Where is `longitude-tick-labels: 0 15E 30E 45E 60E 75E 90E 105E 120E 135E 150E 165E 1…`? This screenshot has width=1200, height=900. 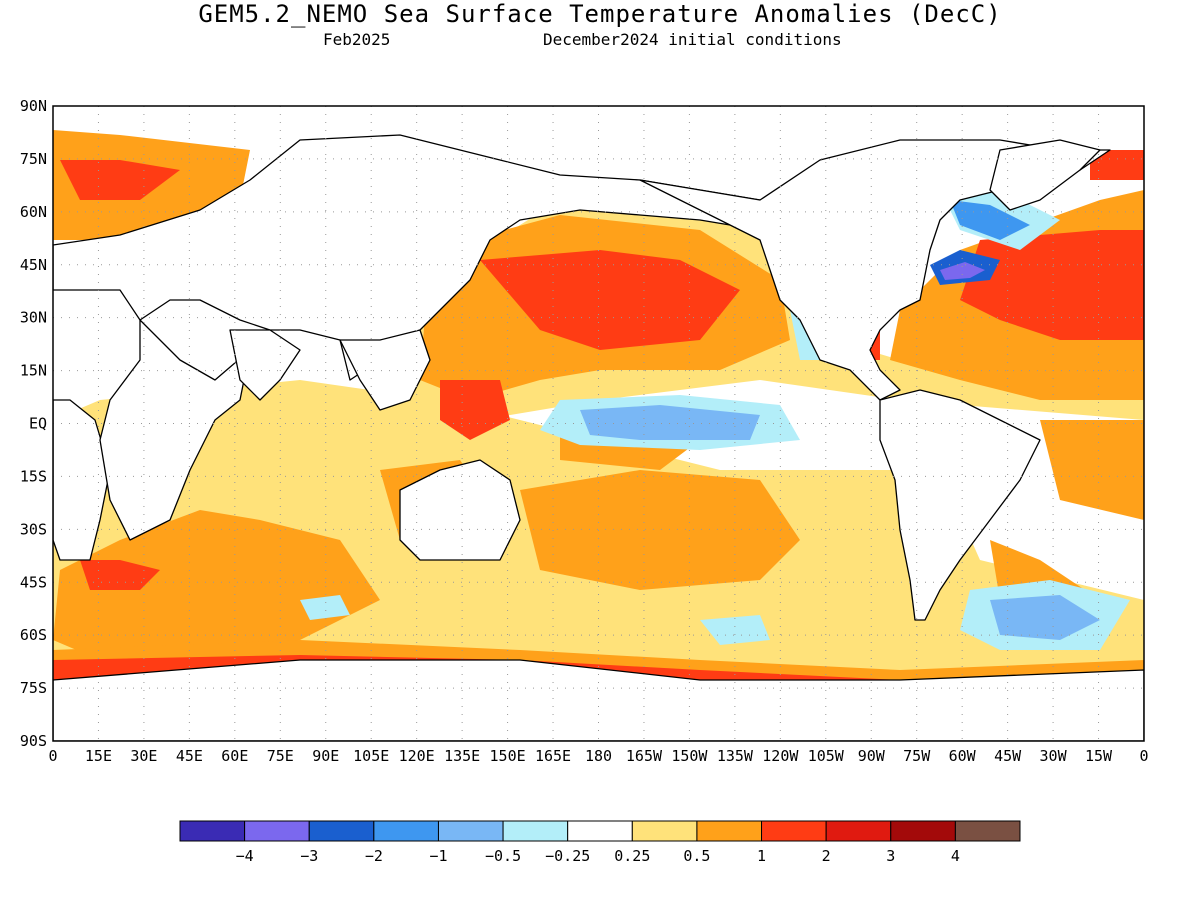
longitude-tick-labels: 0 15E 30E 45E 60E 75E 90E 105E 120E 135E 150E 165E 1… is located at coordinates (598, 756).